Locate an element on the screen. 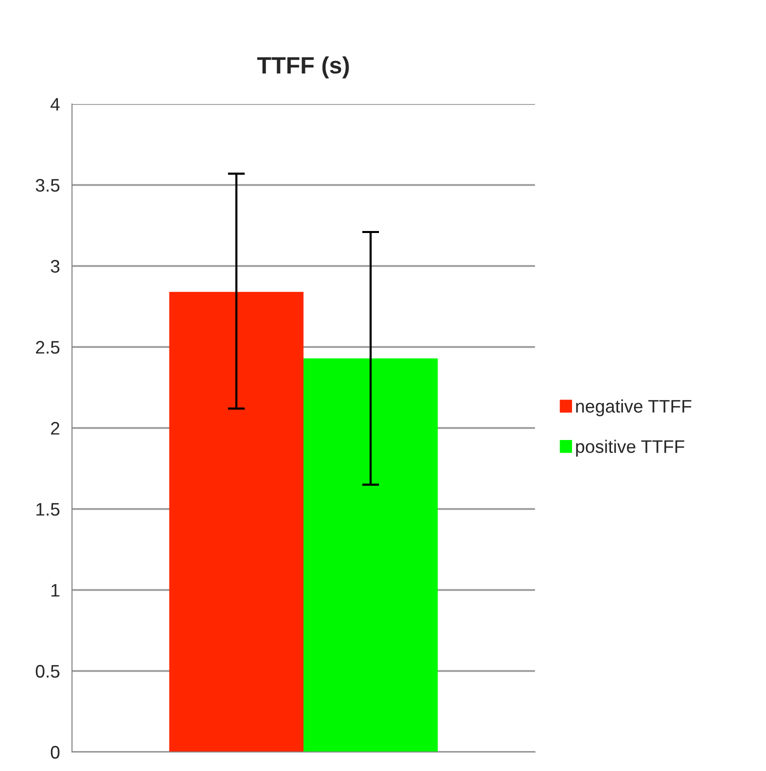  y-tick-label: 2 is located at coordinates (55, 428).